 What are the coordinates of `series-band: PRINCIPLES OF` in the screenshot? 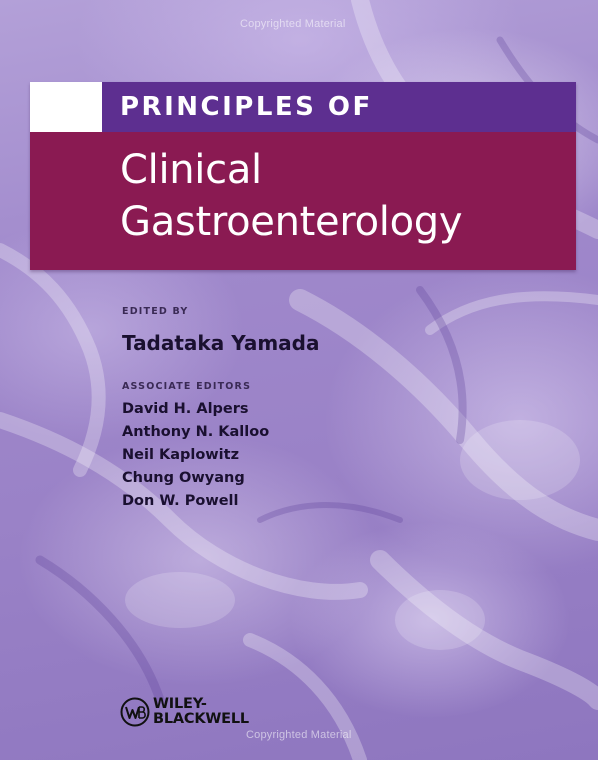 It's located at (303, 107).